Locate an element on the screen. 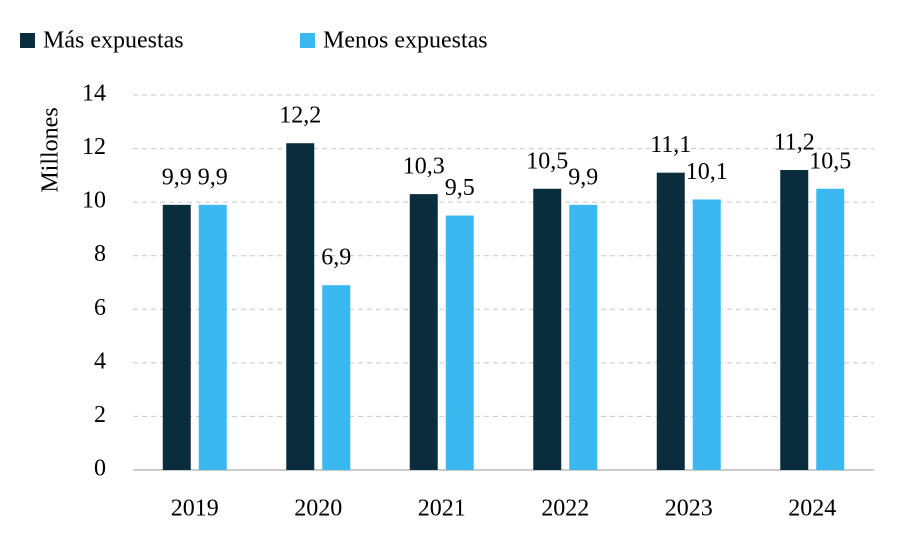 Image resolution: width=901 pixels, height=541 pixels. y-tick-label: 14 is located at coordinates (94, 94).